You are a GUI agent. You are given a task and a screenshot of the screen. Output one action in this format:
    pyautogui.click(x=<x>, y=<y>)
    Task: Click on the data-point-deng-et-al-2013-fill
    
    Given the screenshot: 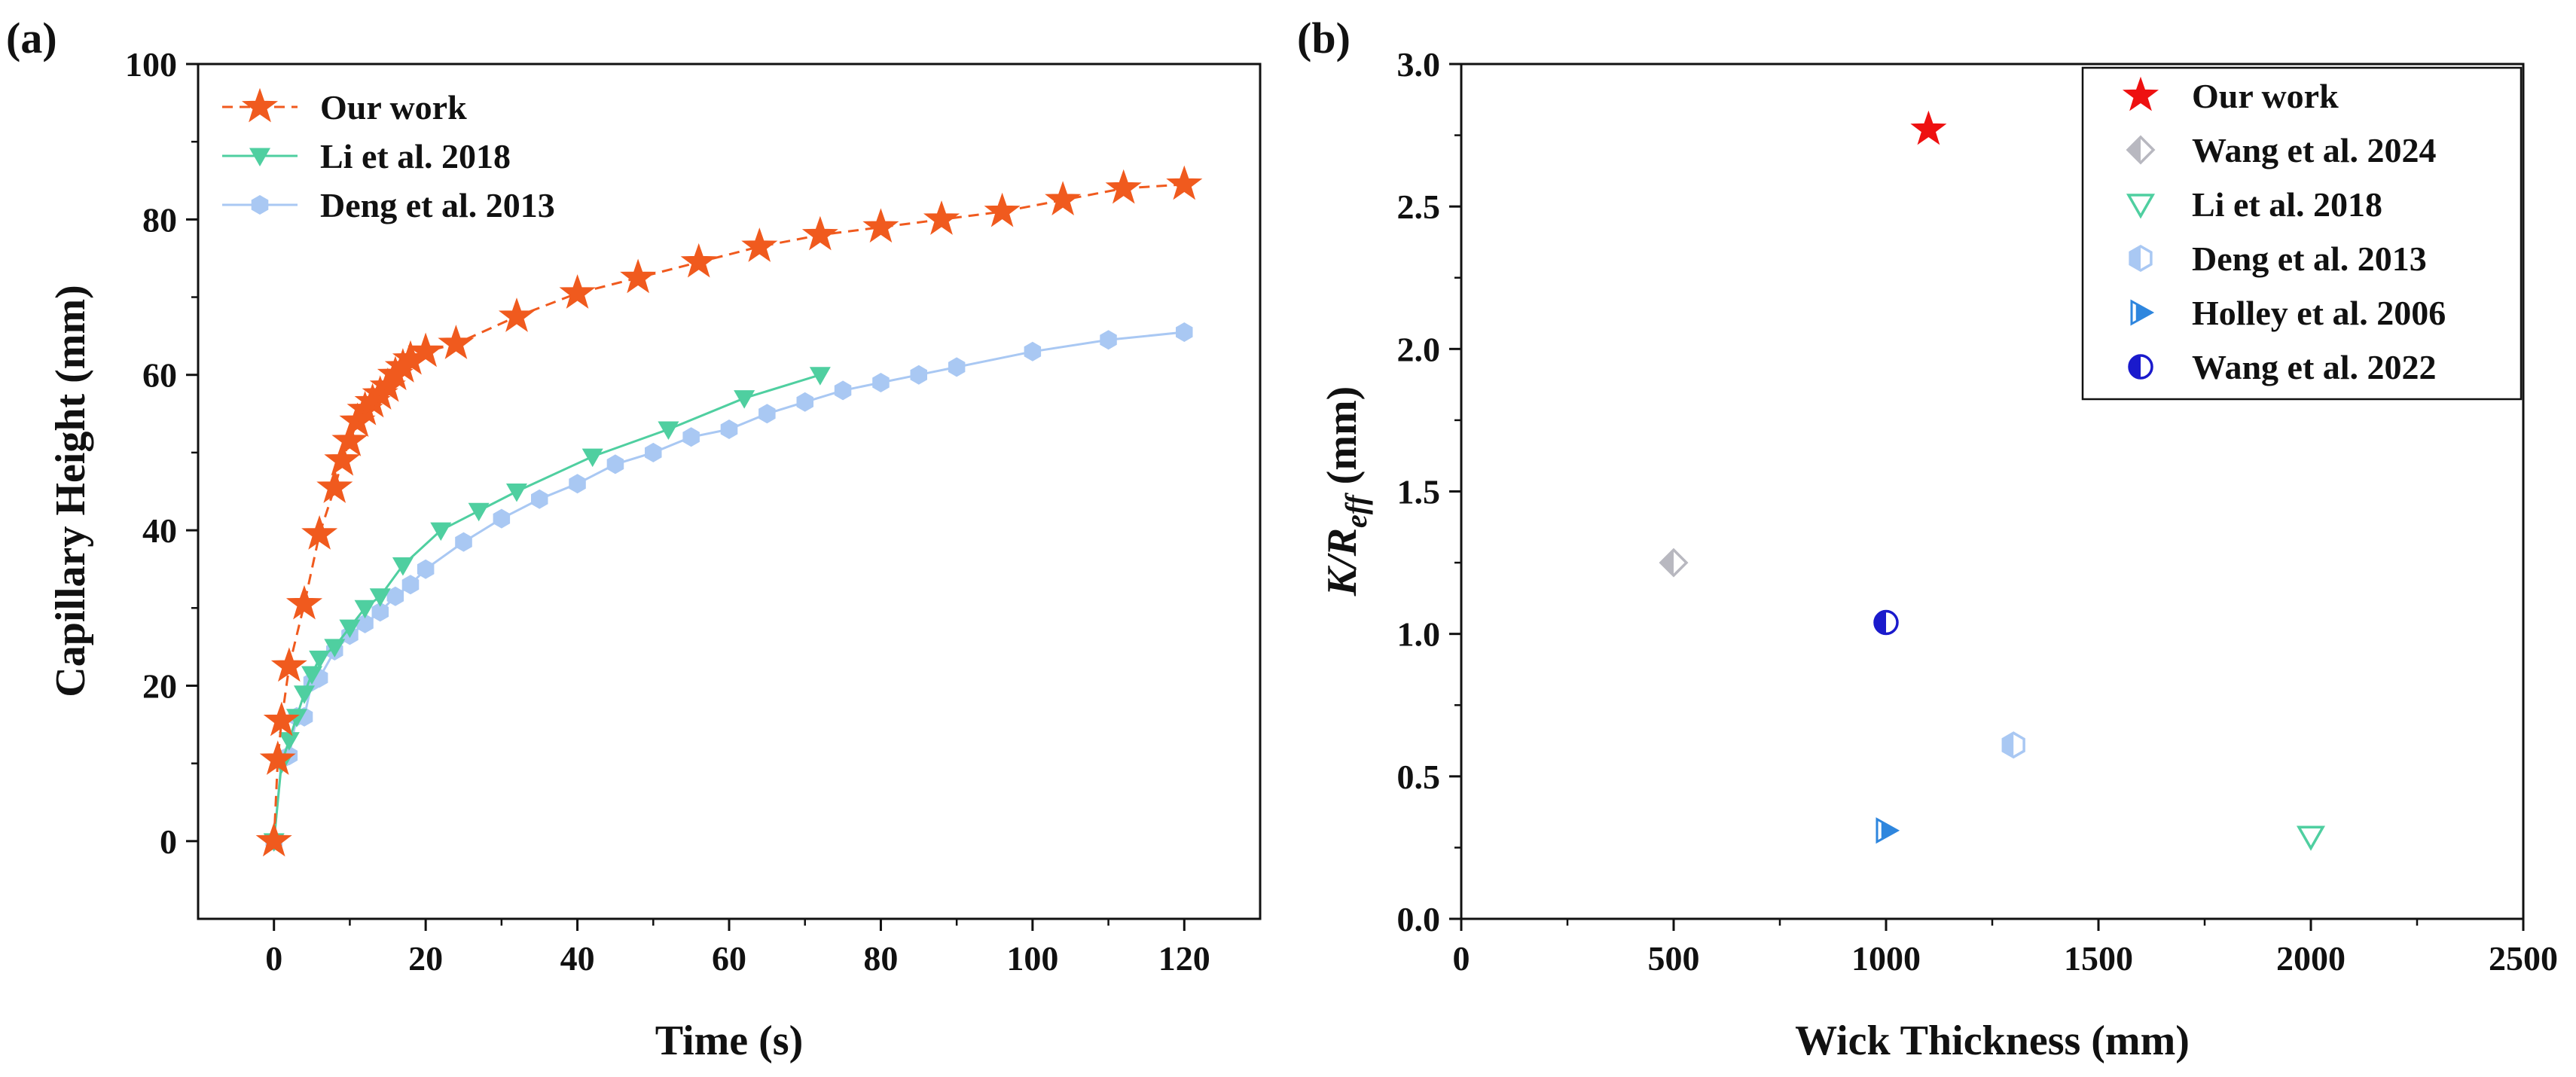 What is the action you would take?
    pyautogui.click(x=2009, y=745)
    